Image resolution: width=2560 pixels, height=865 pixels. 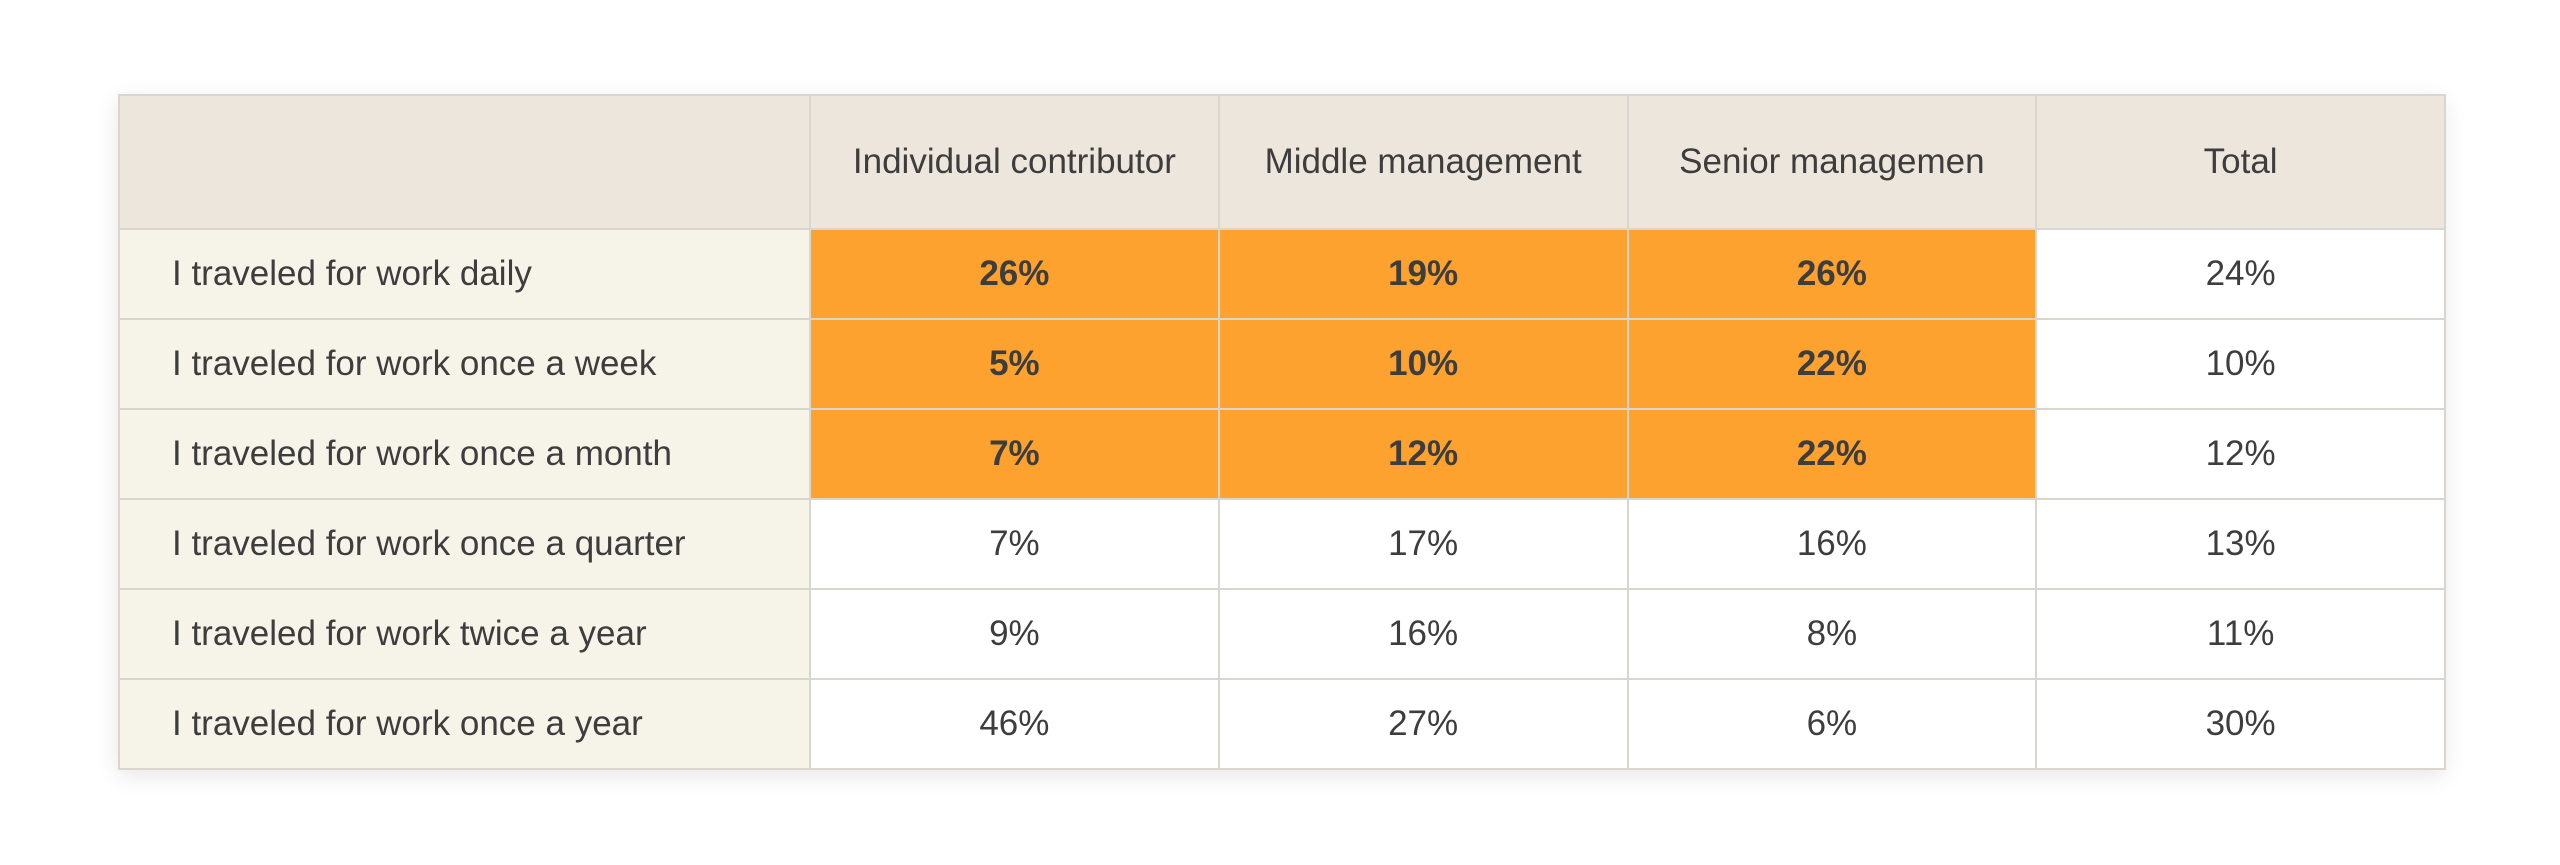 I want to click on table-row: I traveled for work daily 26% 19% 26% 24%, so click(x=1282, y=274).